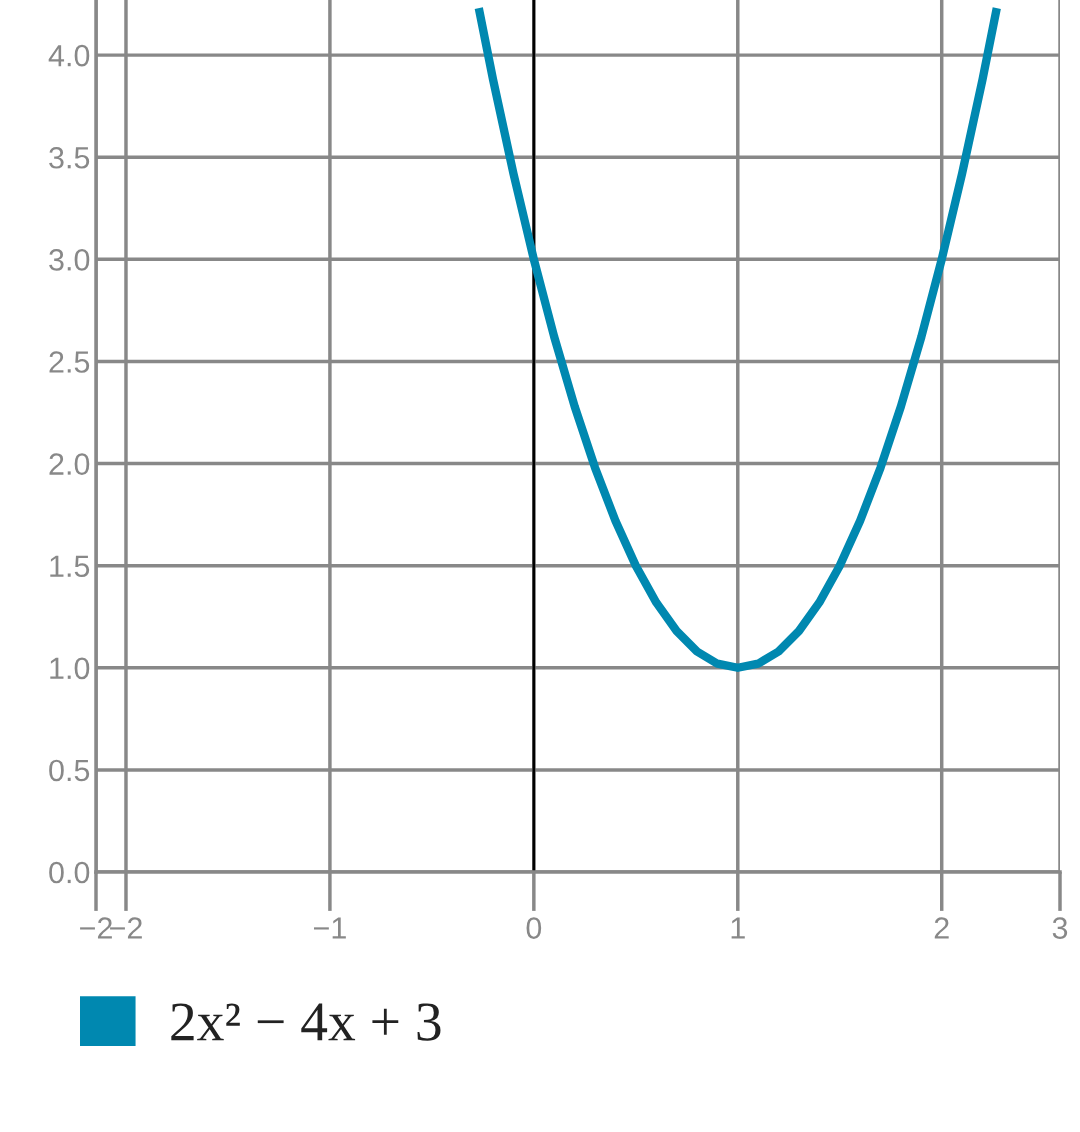 This screenshot has height=1132, width=1080. What do you see at coordinates (941, 928) in the screenshot?
I see `x-tick-label: 2` at bounding box center [941, 928].